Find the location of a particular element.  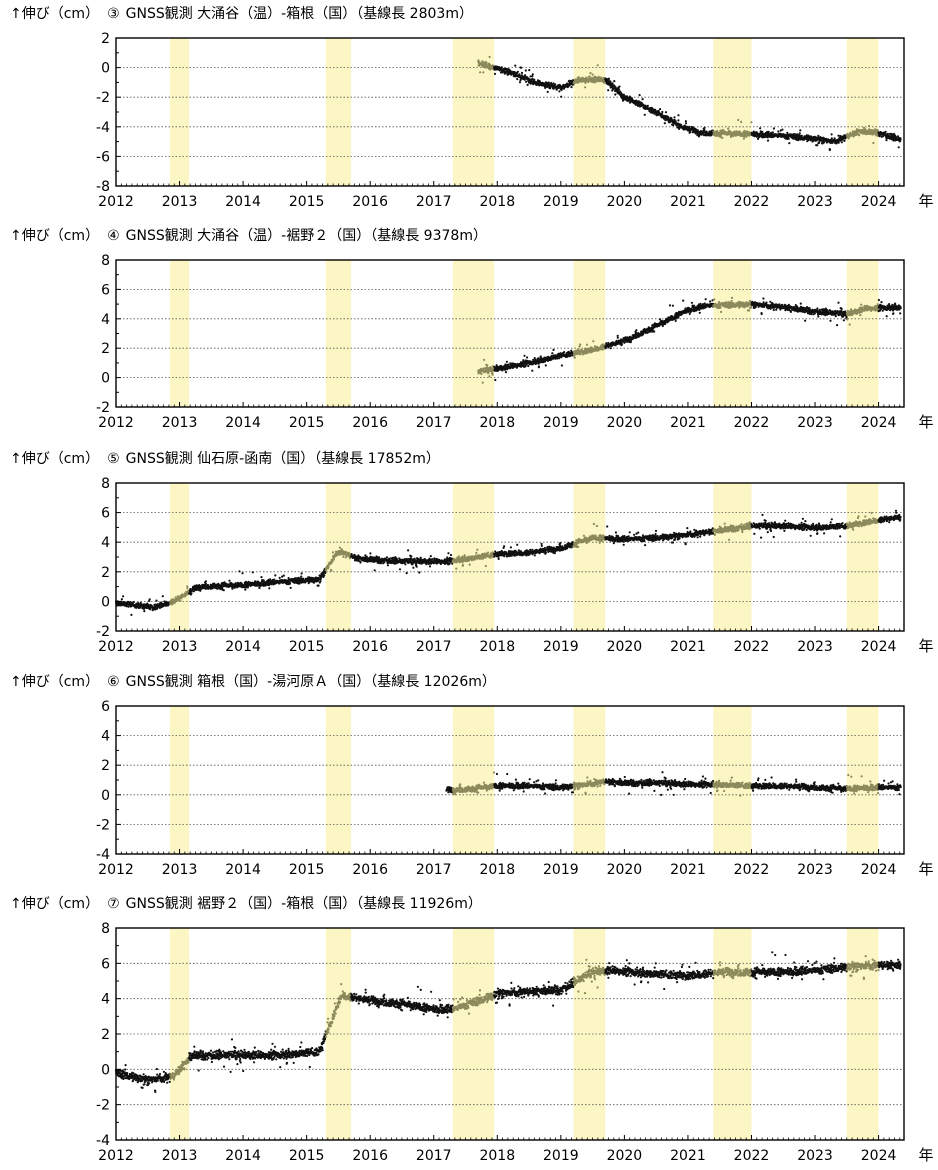

y-tick-label: 4 is located at coordinates (105, 320).